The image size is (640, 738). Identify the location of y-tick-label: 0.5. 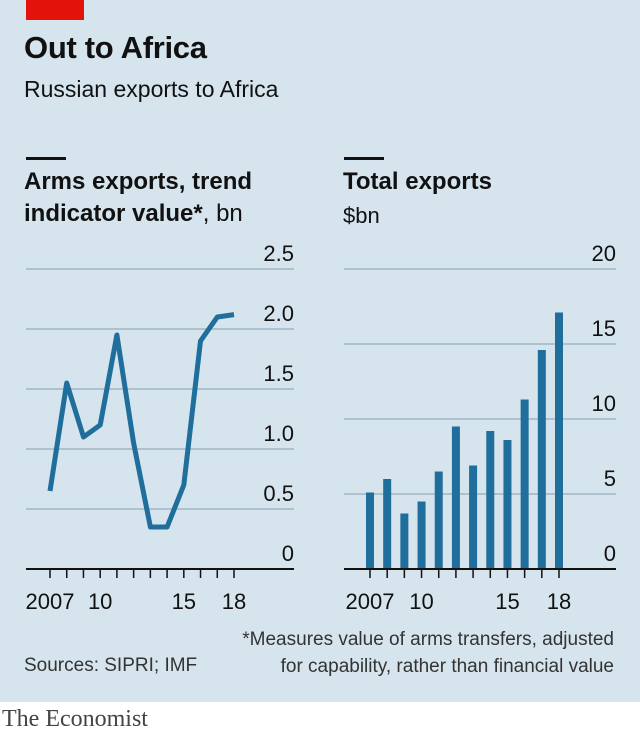
(278, 493).